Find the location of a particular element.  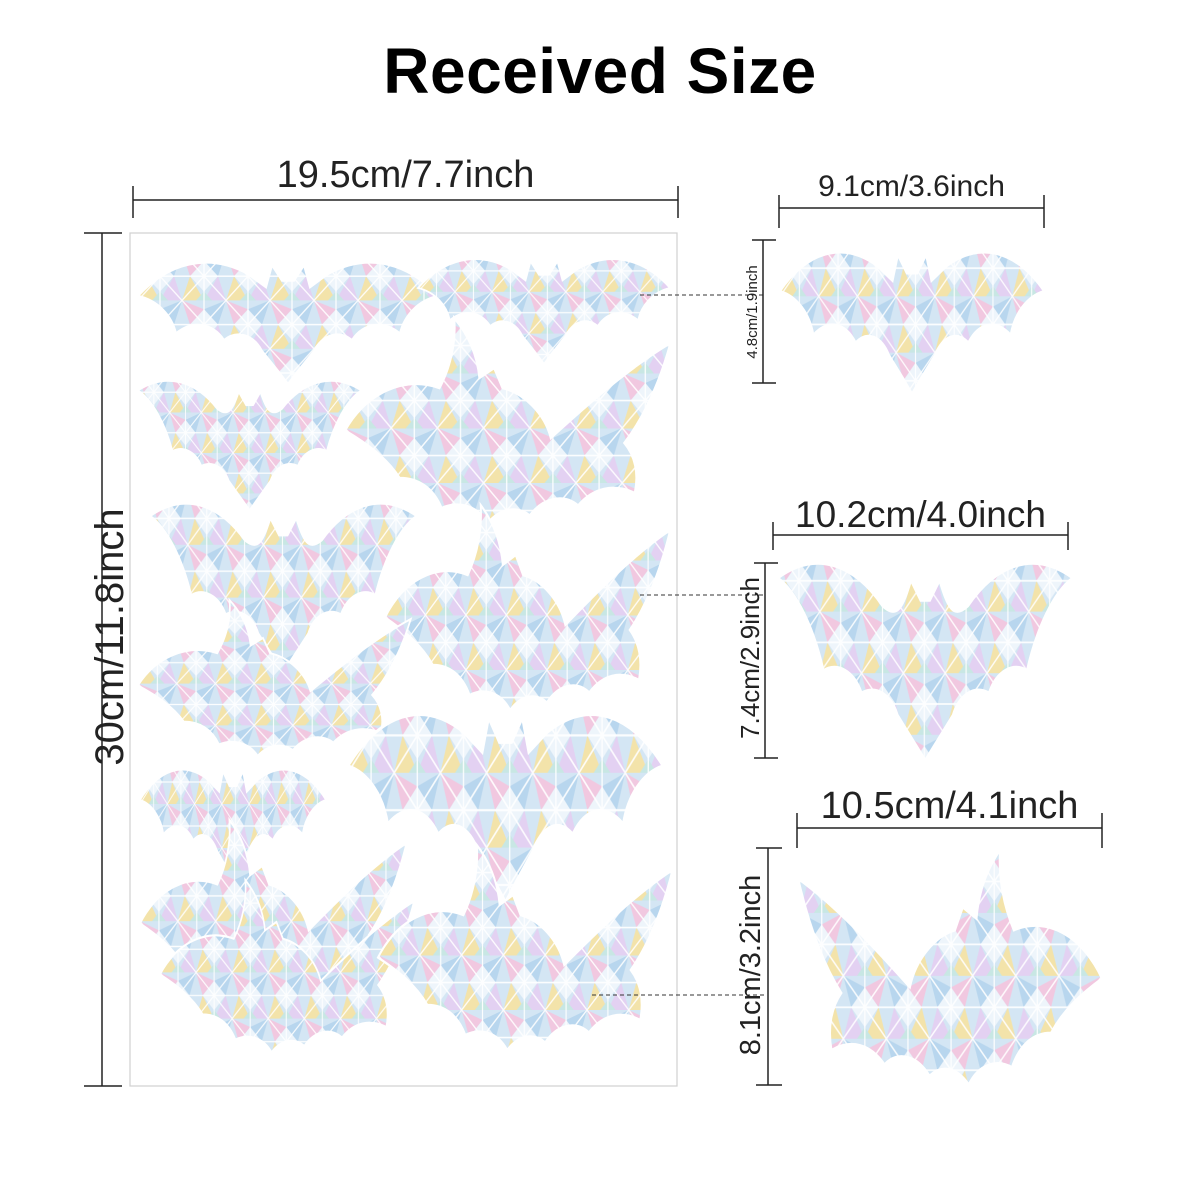

sample-2-dimensions is located at coordinates (911, 640).